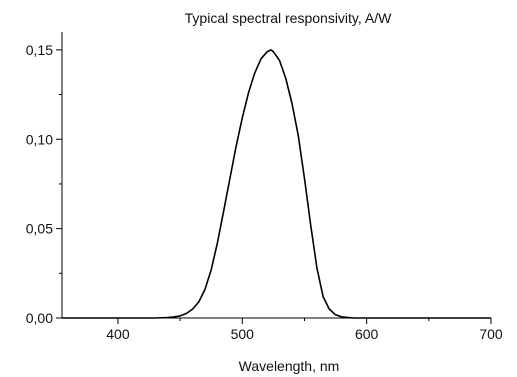  What do you see at coordinates (243, 334) in the screenshot?
I see `x-tick-label: 500` at bounding box center [243, 334].